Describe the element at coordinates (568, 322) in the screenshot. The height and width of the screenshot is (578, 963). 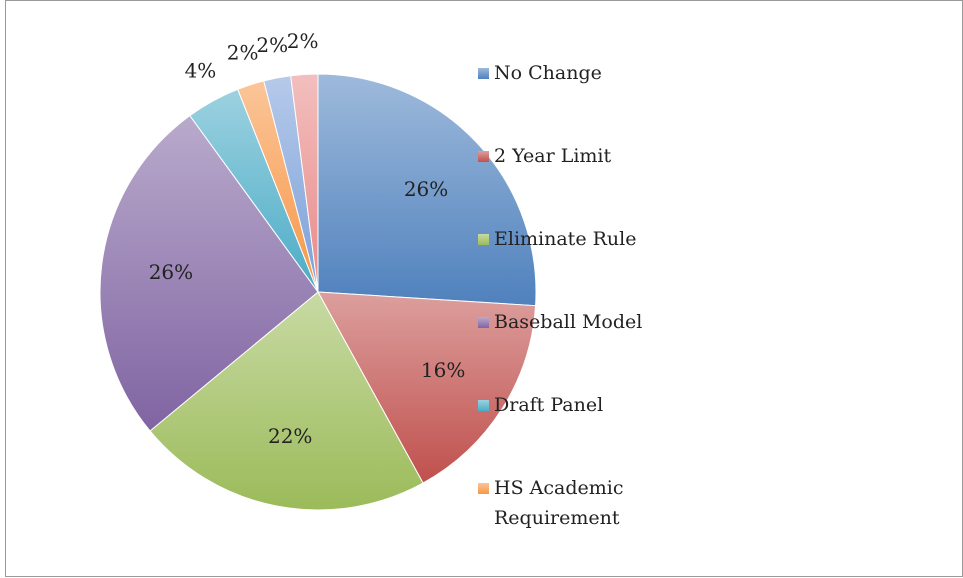
I see `legend-label: Baseball Model` at that location.